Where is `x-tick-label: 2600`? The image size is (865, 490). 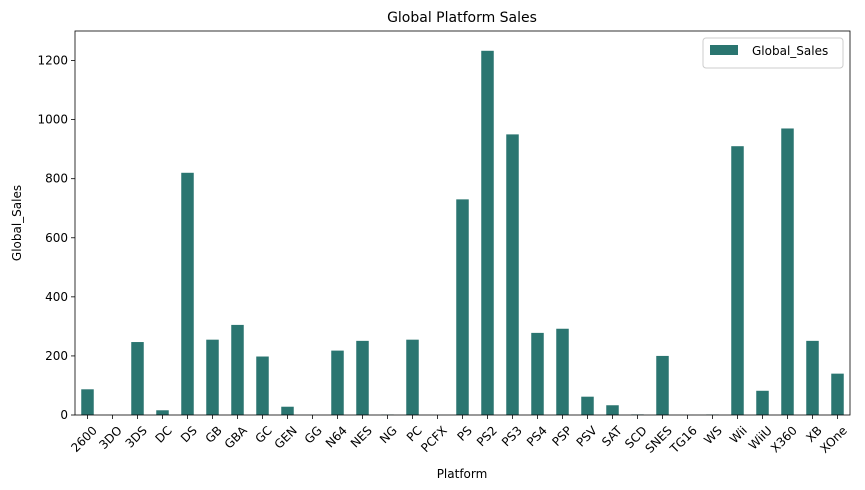
x-tick-label: 2600 is located at coordinates (83, 438).